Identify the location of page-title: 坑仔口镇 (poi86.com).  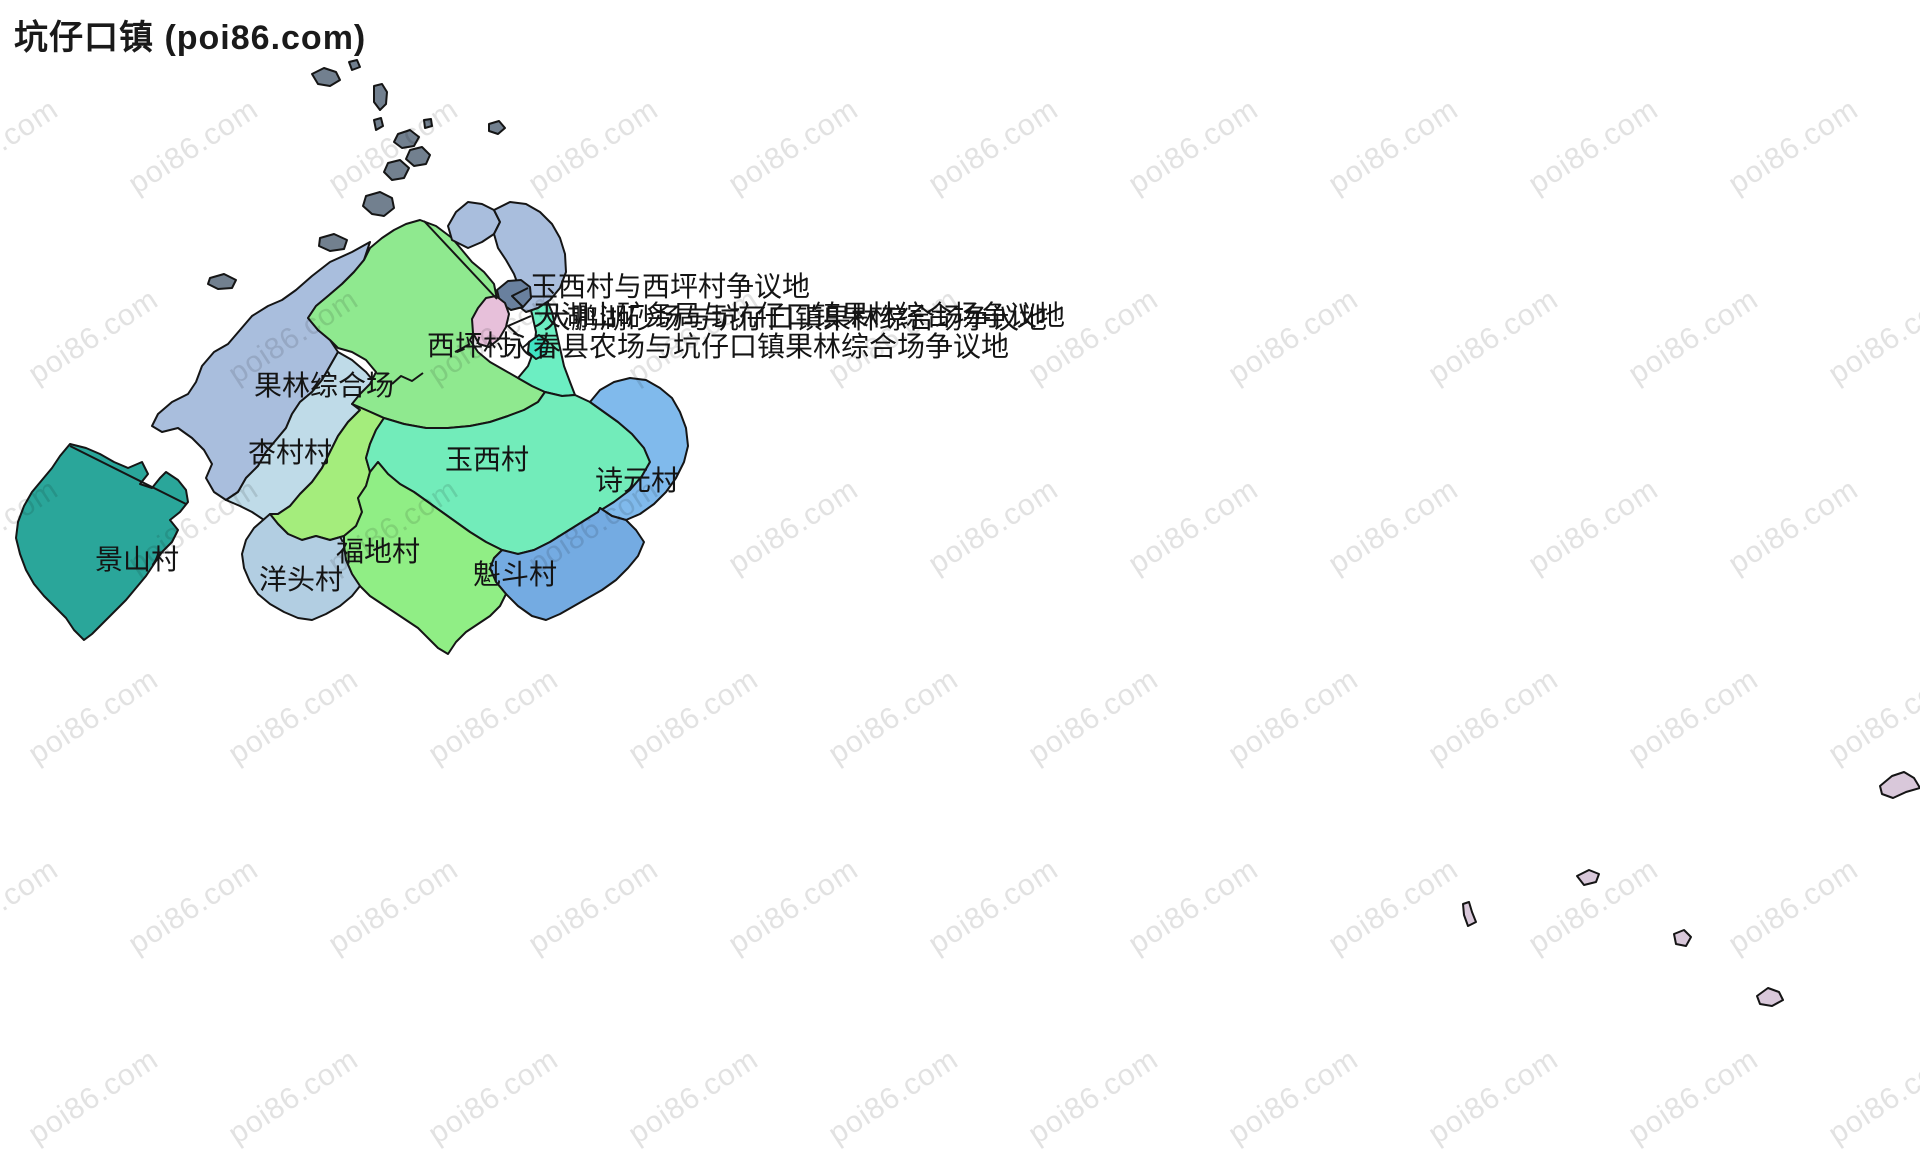
(190, 38).